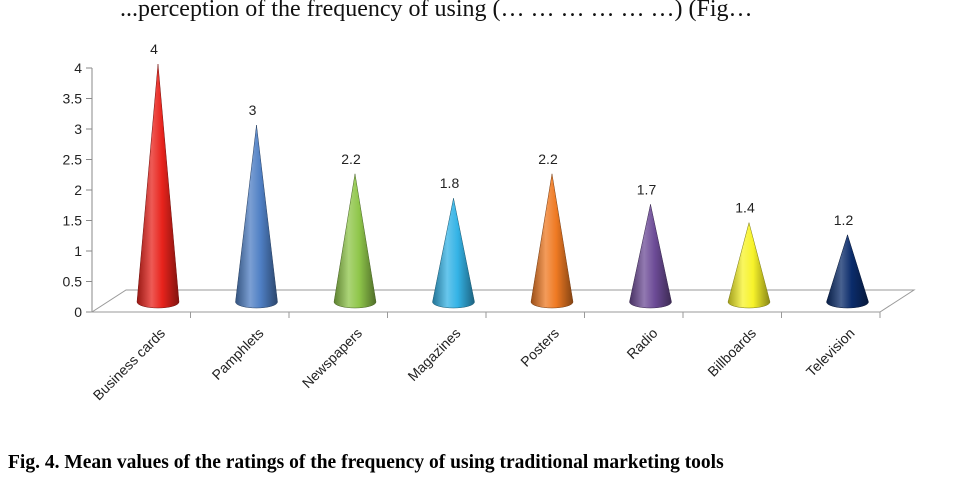 The width and height of the screenshot is (960, 498). Describe the element at coordinates (450, 183) in the screenshot. I see `data-label: 1.8` at that location.